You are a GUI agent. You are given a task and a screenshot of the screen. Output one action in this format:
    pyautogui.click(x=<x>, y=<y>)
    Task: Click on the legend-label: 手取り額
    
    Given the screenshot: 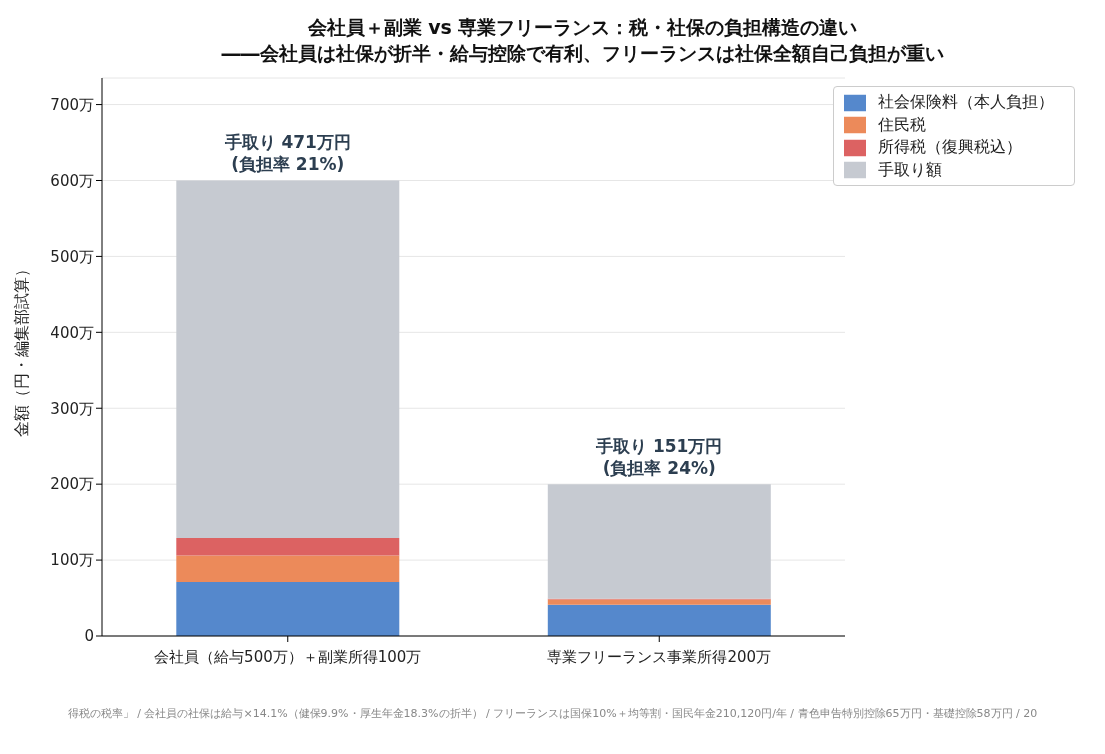 What is the action you would take?
    pyautogui.click(x=910, y=169)
    